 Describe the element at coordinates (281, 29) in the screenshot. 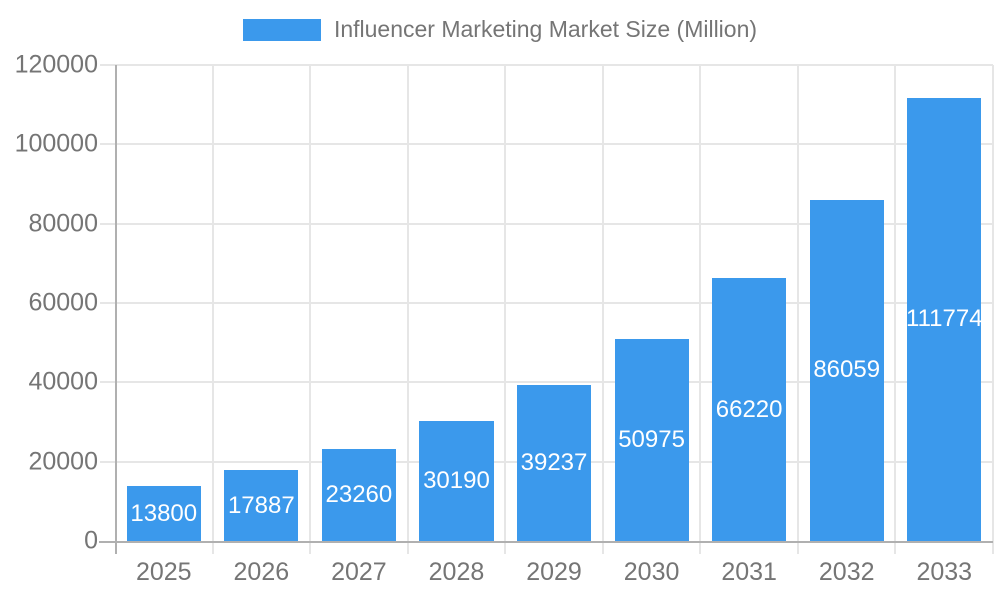

I see `legend-swatch` at that location.